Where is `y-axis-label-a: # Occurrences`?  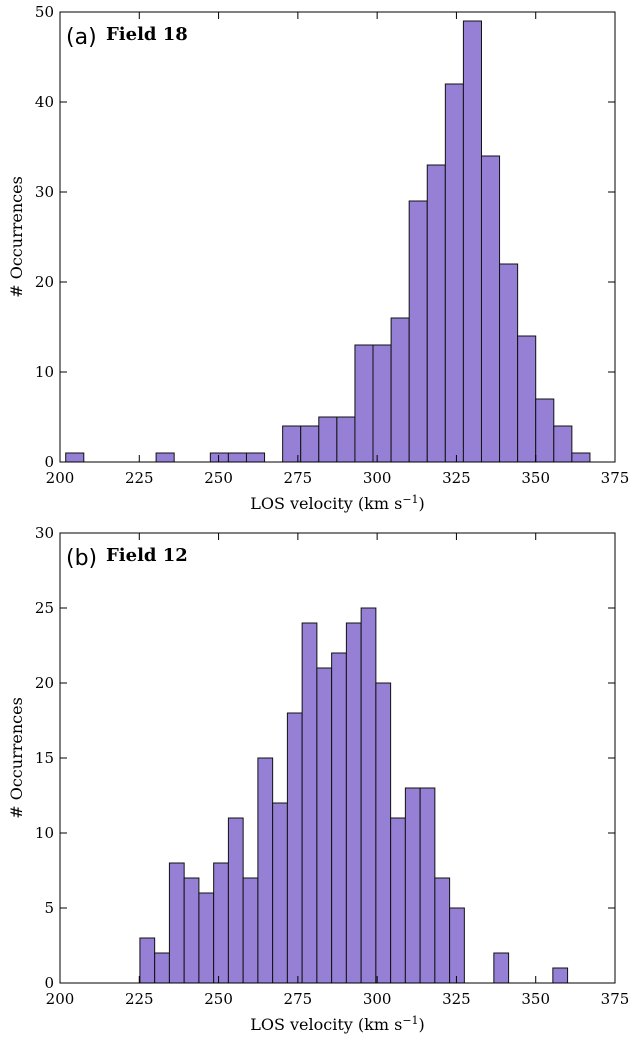
y-axis-label-a: # Occurrences is located at coordinates (16, 237).